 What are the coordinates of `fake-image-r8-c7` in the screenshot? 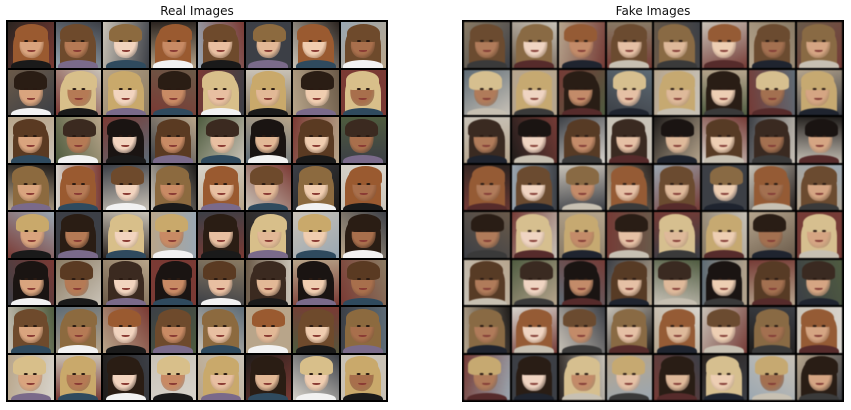 It's located at (772, 377).